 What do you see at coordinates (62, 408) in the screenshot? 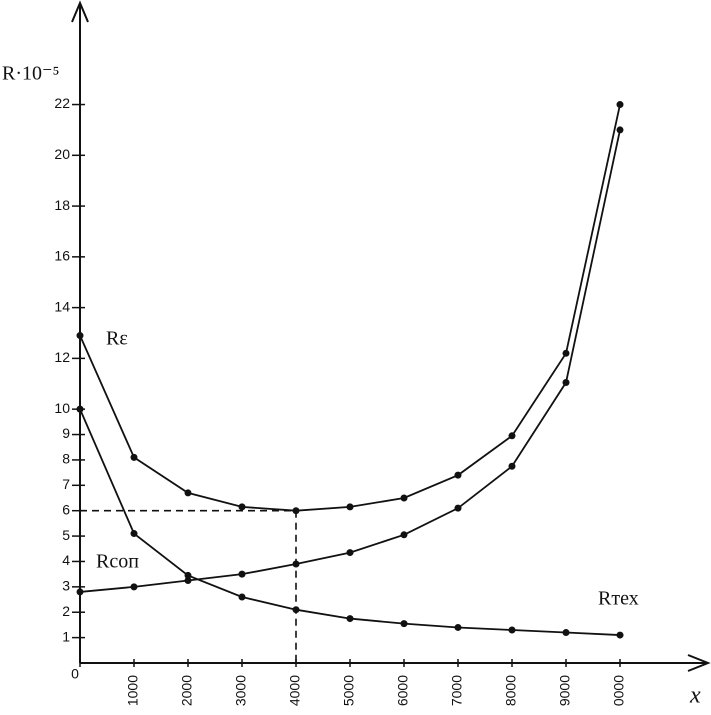
I see `y-tick-label: 10` at bounding box center [62, 408].